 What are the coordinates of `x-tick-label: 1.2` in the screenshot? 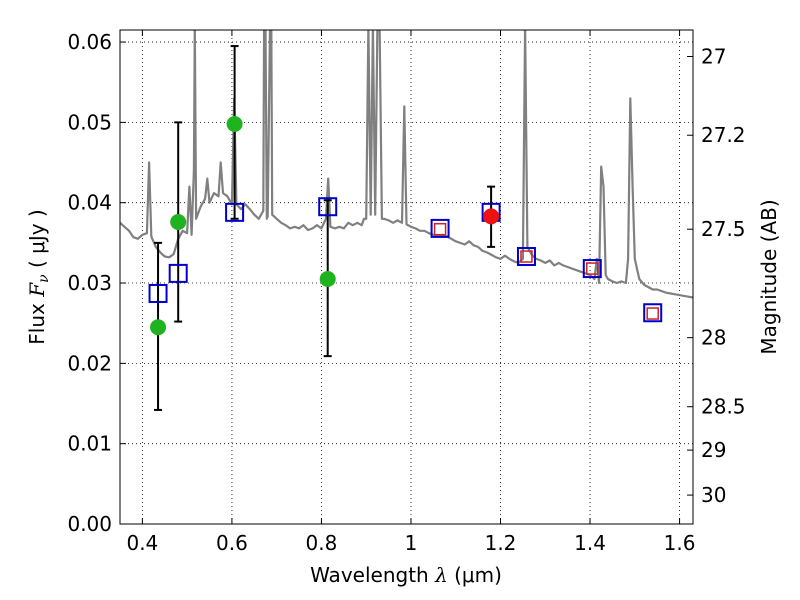 It's located at (501, 543).